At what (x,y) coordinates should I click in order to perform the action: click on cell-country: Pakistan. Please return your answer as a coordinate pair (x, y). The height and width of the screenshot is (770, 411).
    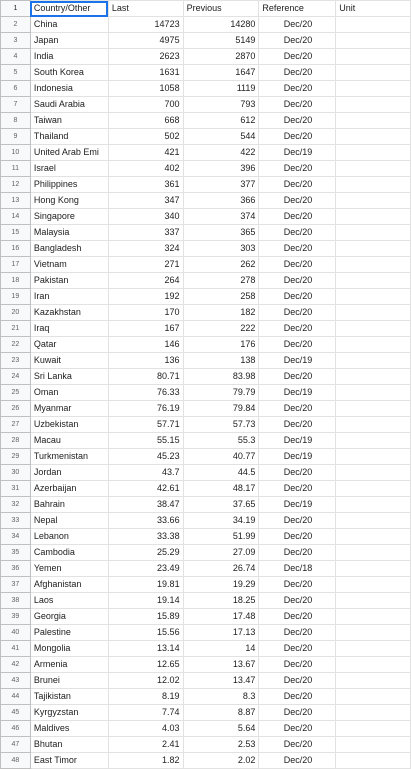
    Looking at the image, I should click on (69, 280).